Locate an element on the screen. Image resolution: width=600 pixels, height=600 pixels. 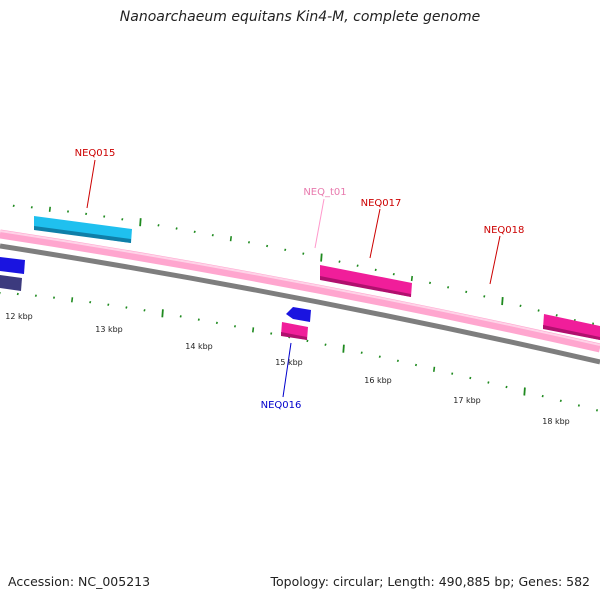
feature-NEQ015 is located at coordinates (83, 229).